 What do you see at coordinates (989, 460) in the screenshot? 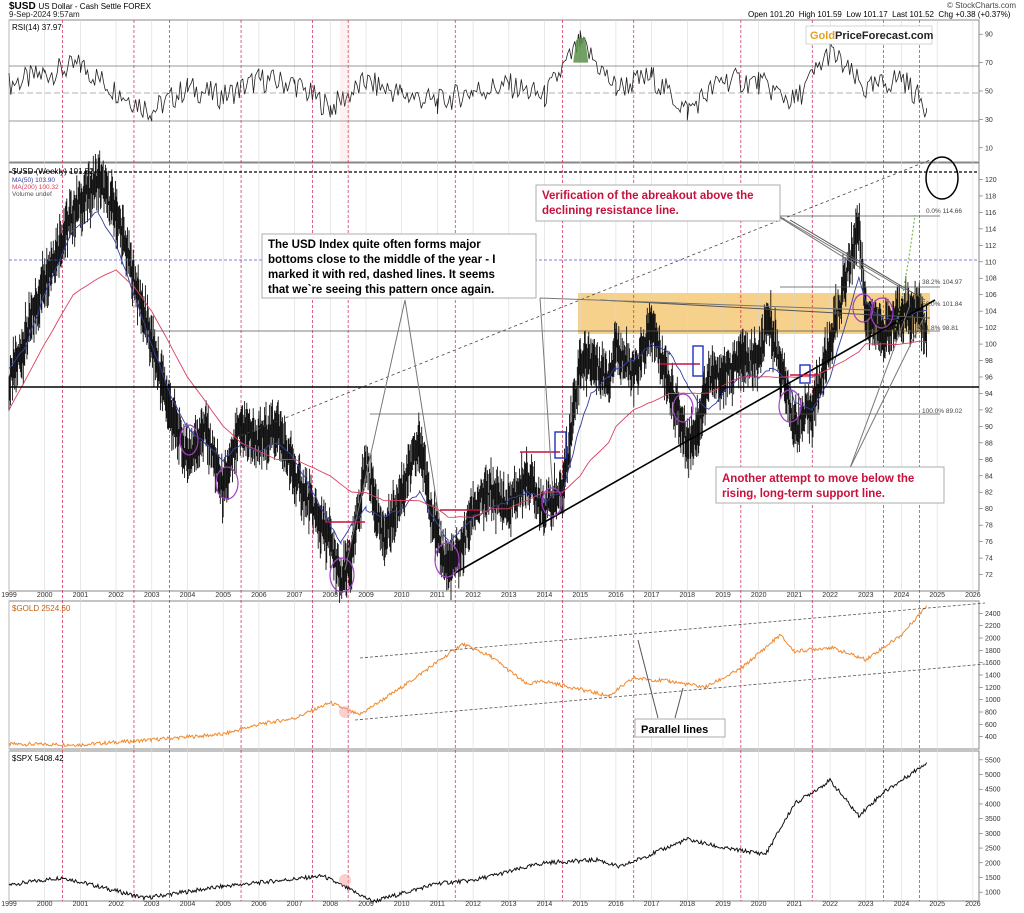
I see `y-tick-label: 86` at bounding box center [989, 460].